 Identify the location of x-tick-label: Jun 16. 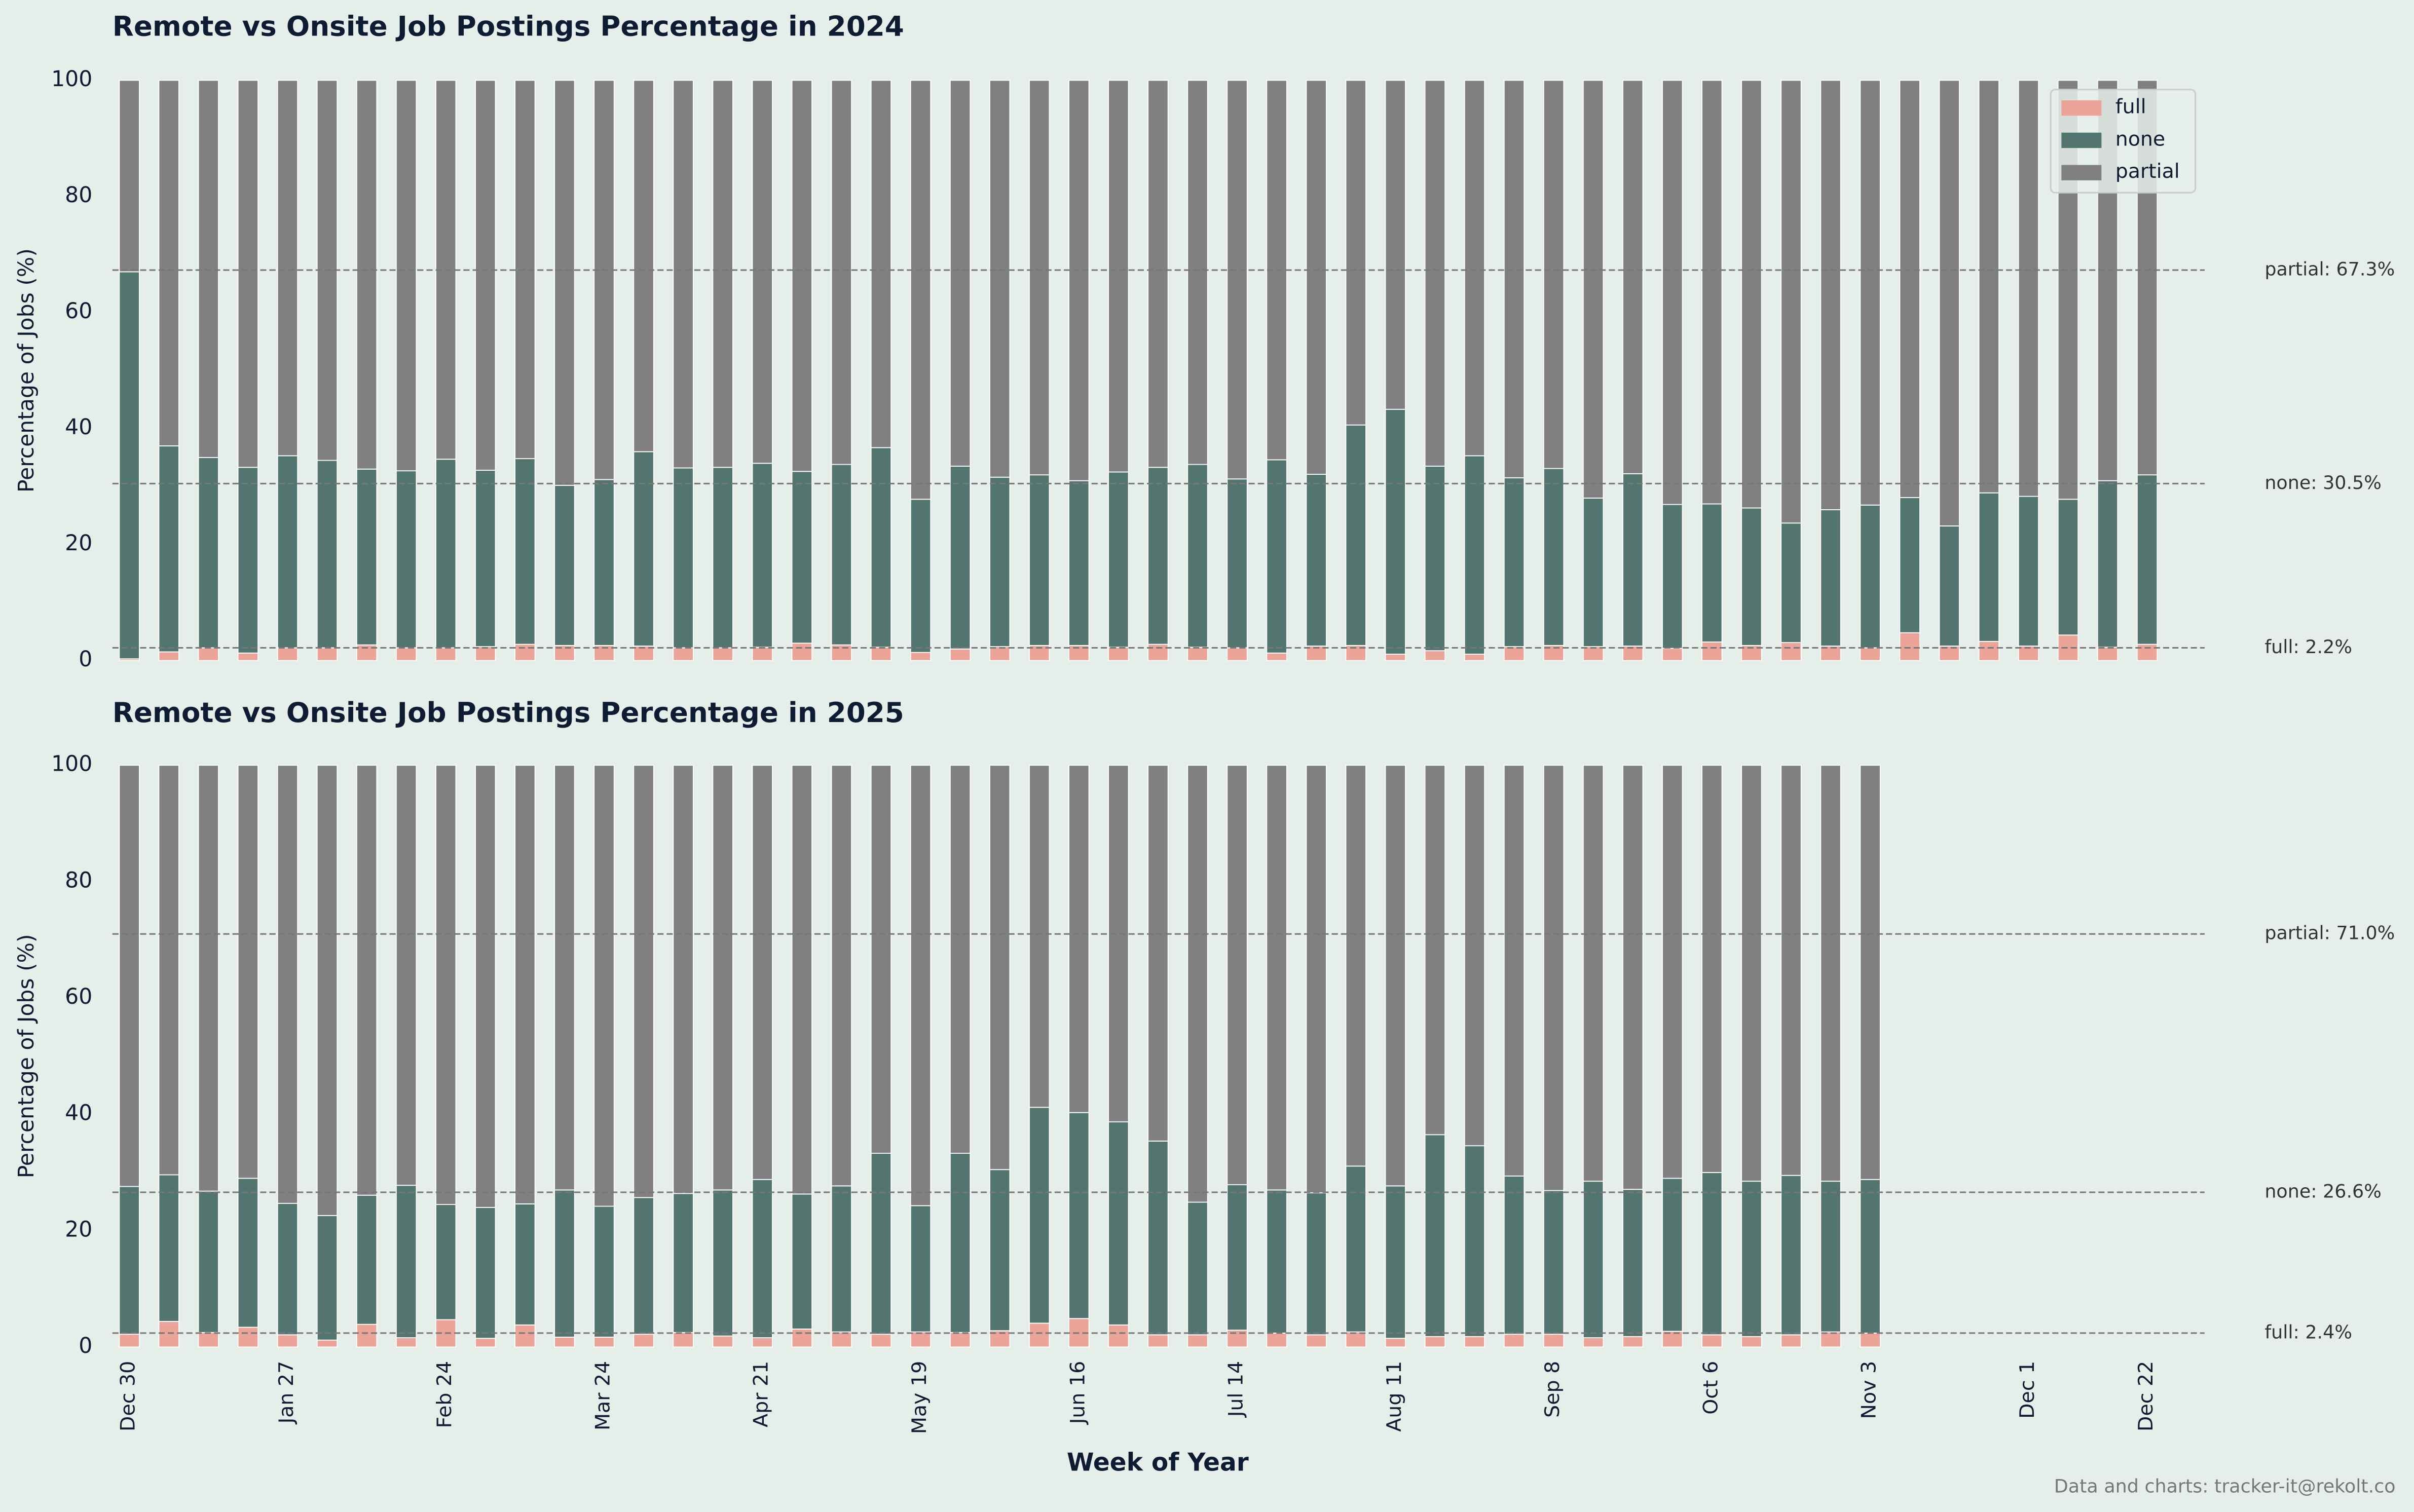
(1077, 1393).